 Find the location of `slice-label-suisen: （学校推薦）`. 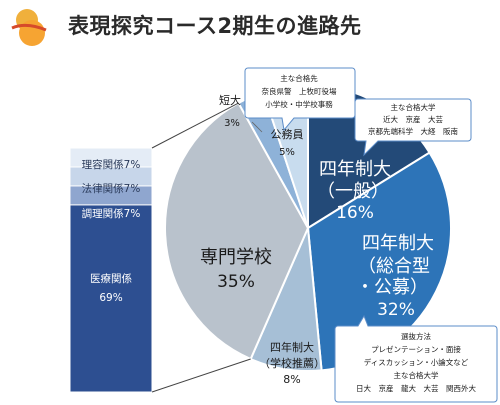

slice-label-suisen: （学校推薦） is located at coordinates (292, 363).